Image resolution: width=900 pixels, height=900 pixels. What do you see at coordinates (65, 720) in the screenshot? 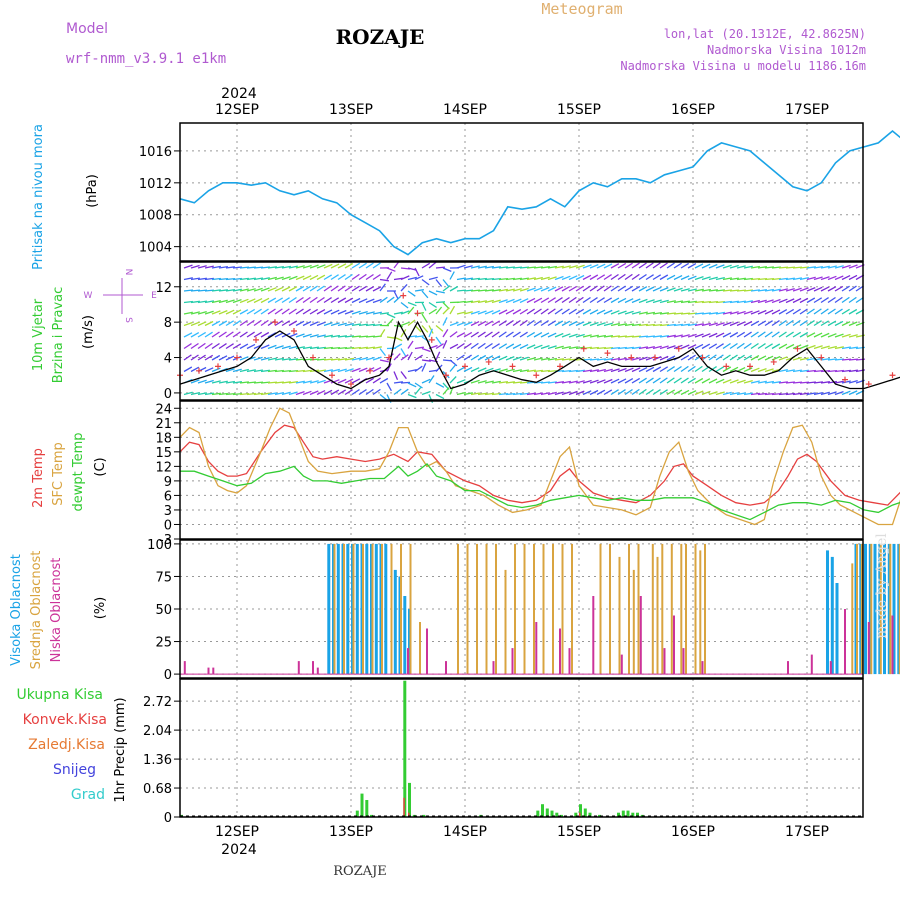
I see `legend-convective-precip: Konvek.Kisa` at bounding box center [65, 720].